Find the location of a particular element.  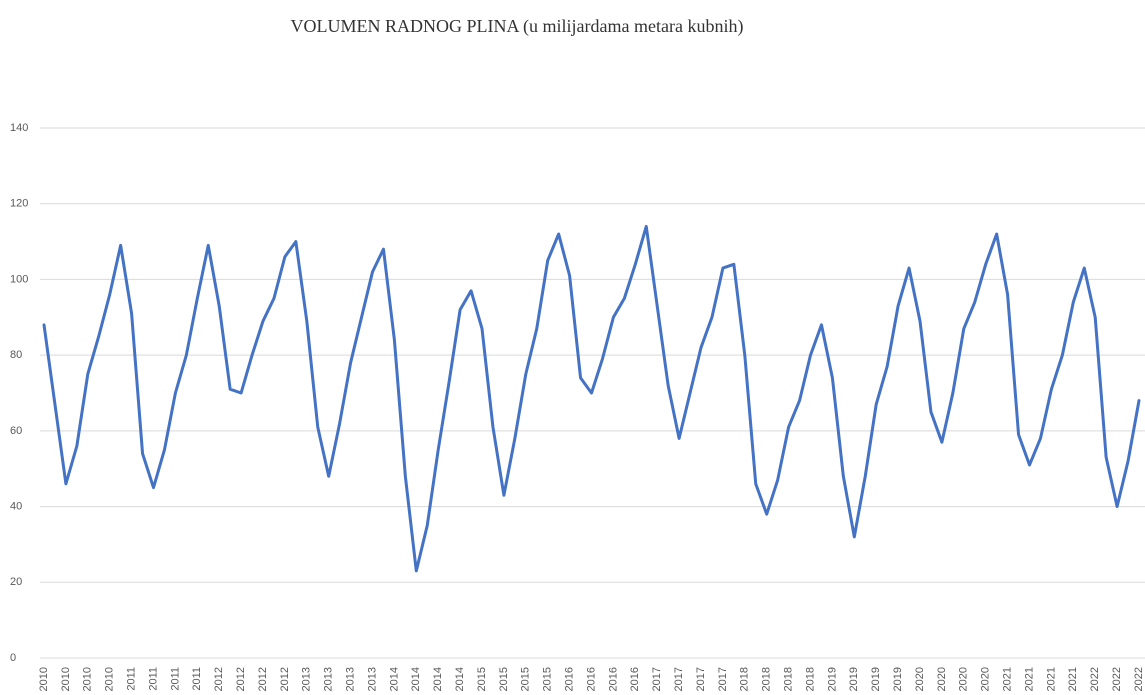

y-tick-label: 20 is located at coordinates (16, 582).